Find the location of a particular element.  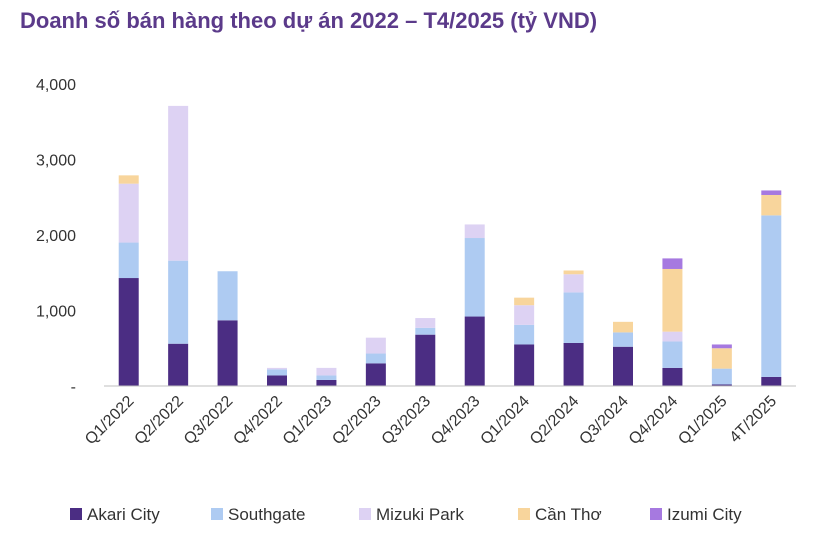

x-tick-label: Q1/2022 is located at coordinates (109, 420).